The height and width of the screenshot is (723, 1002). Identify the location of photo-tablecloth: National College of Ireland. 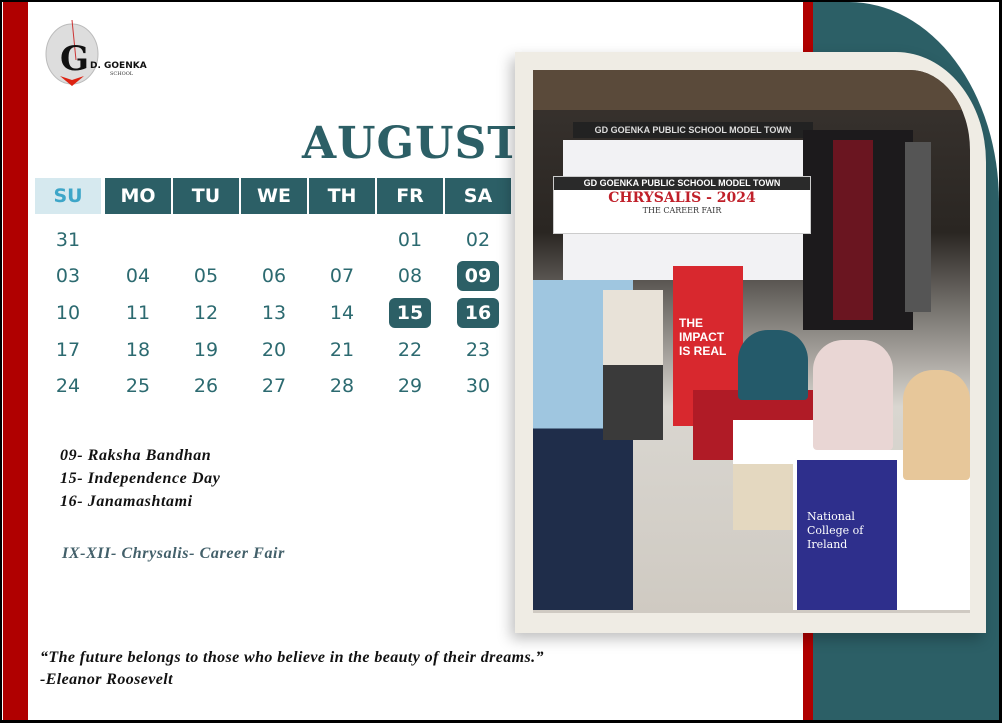
(847, 535).